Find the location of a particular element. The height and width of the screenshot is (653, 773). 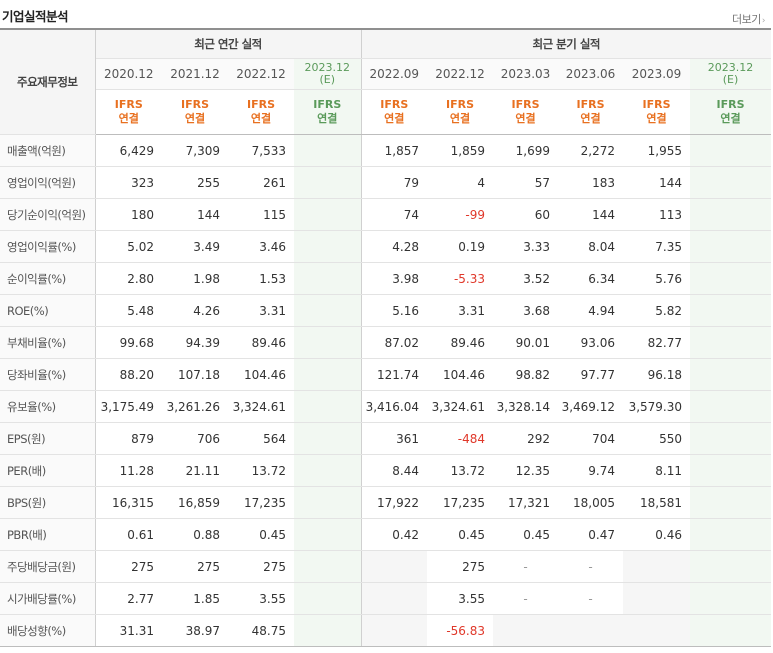

row-label: 유보율(%) is located at coordinates (48, 406).